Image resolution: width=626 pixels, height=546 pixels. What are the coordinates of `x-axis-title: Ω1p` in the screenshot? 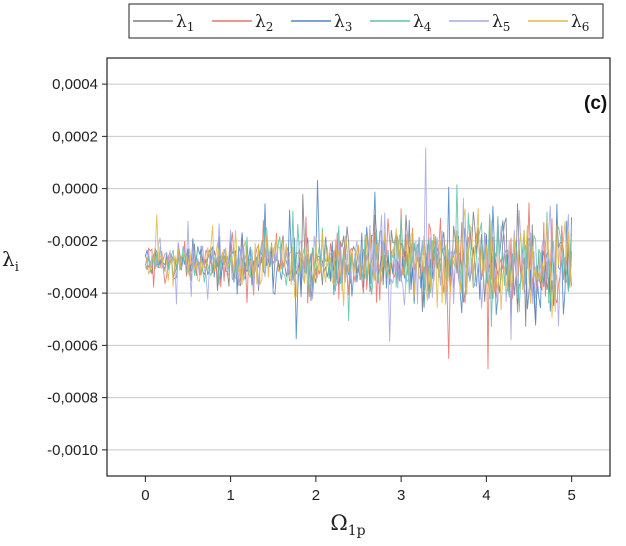 It's located at (347, 525).